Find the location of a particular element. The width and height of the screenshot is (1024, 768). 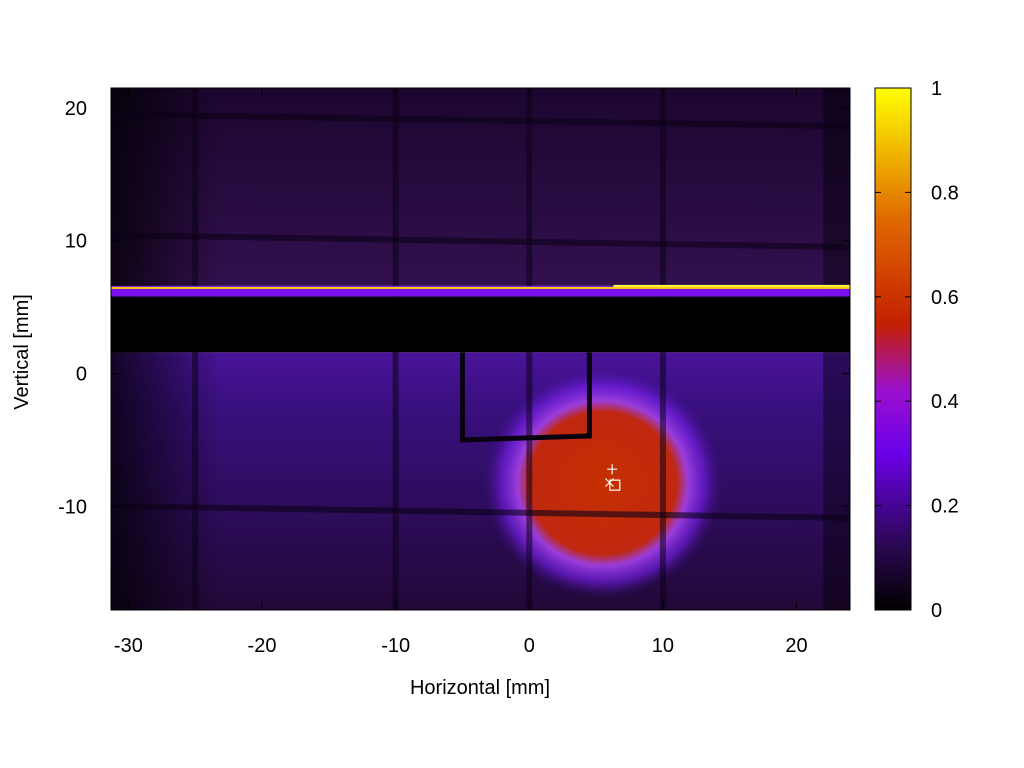

hot-spot is located at coordinates (603, 483).